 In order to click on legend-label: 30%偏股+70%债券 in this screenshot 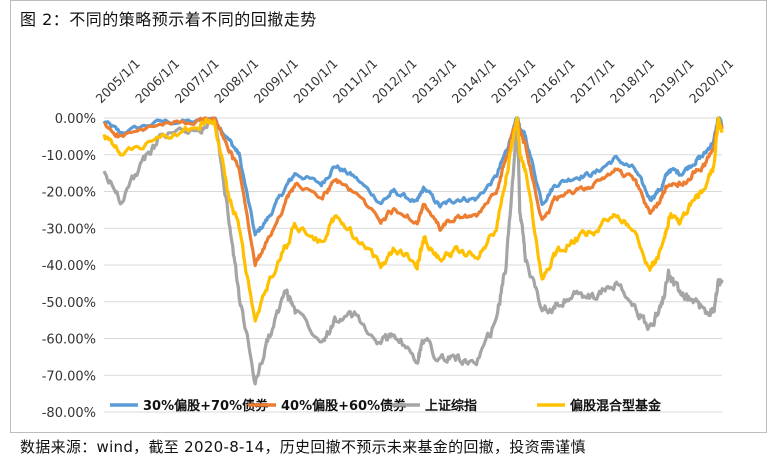, I will do `click(206, 406)`.